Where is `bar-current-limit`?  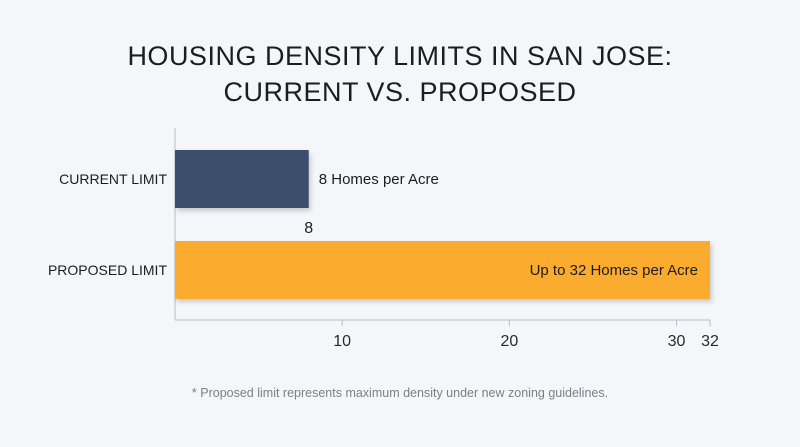
bar-current-limit is located at coordinates (242, 179).